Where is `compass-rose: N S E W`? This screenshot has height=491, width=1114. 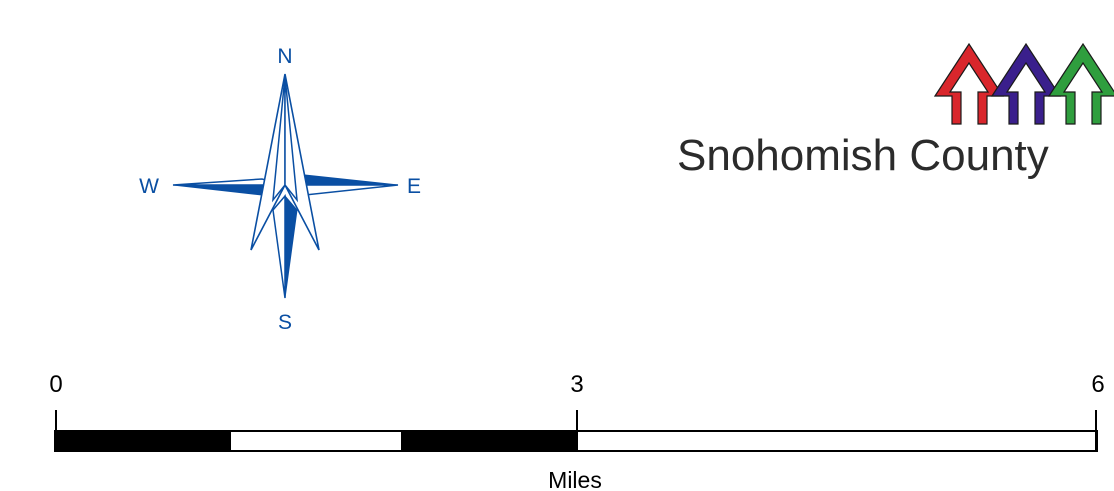
compass-rose: N S E W is located at coordinates (280, 189).